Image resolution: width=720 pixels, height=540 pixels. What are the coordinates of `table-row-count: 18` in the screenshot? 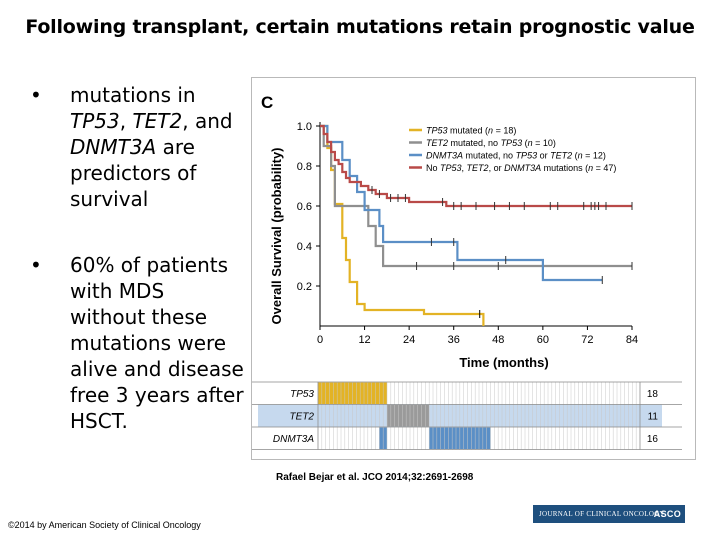 It's located at (653, 394).